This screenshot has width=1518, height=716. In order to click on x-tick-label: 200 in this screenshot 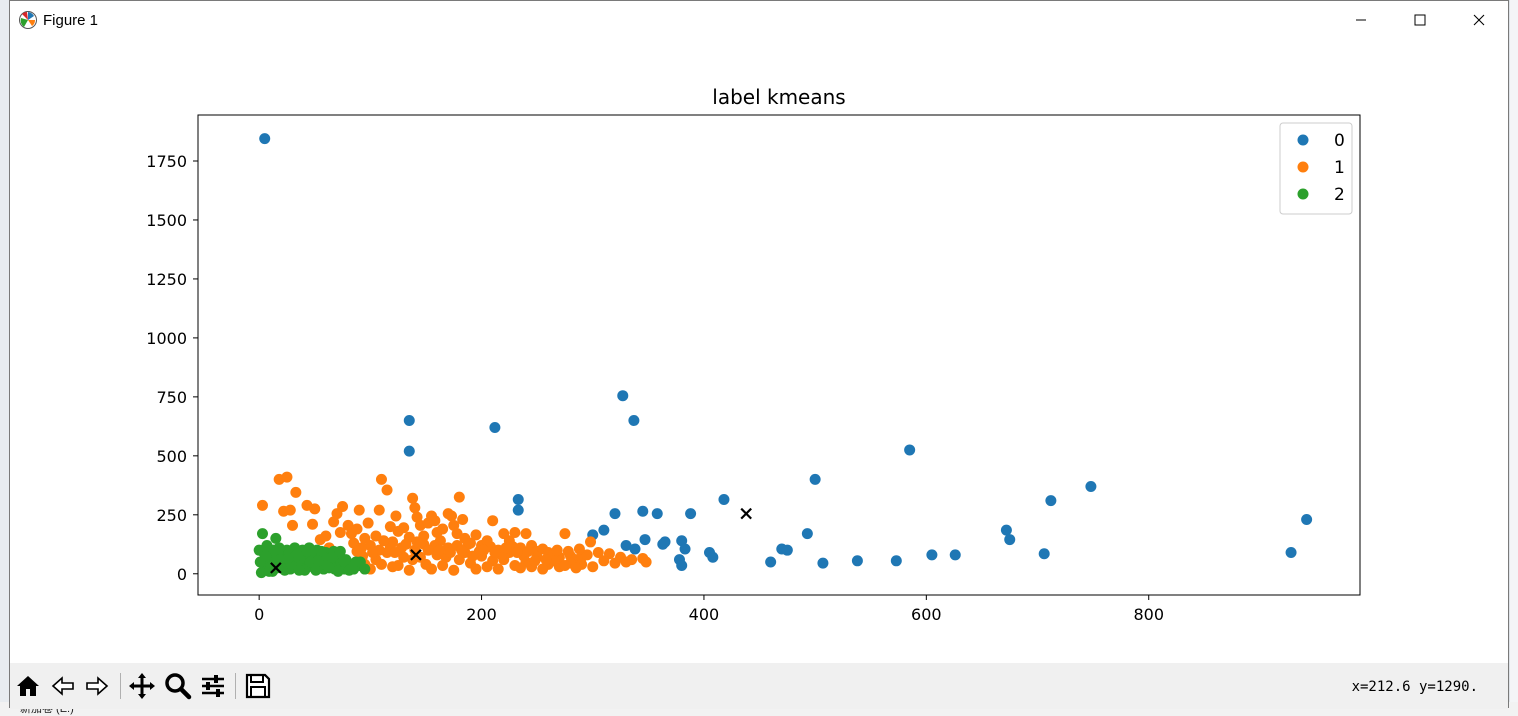, I will do `click(481, 614)`.